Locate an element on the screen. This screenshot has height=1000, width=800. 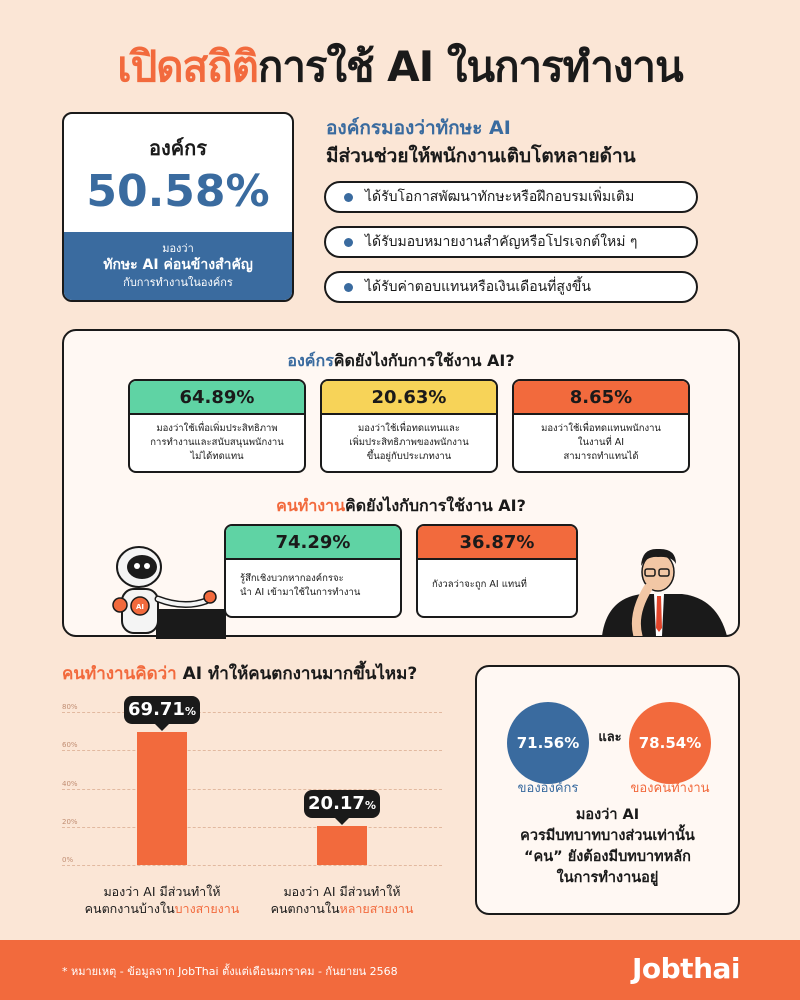
org-stat-text: มองว่าใช้เพื่อทดแทนพนักงาน is located at coordinates (601, 428).